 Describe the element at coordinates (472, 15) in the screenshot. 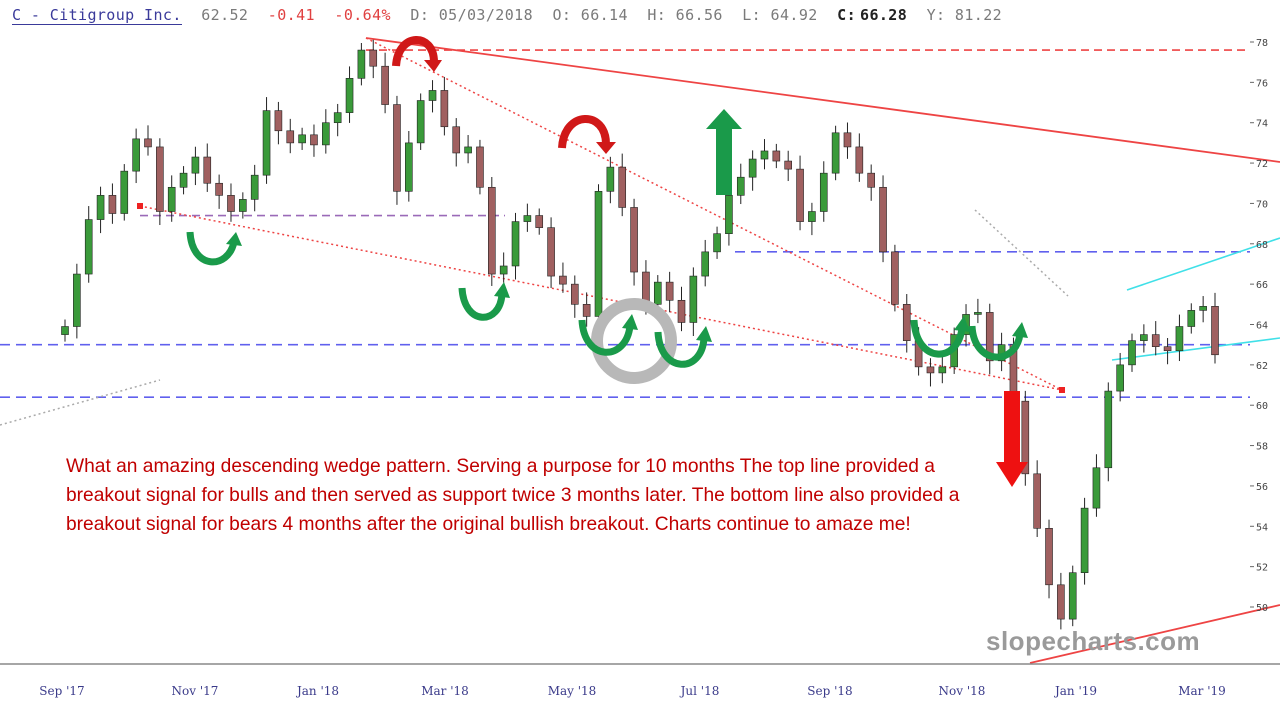

I see `quote-date: D: 05/03/2018` at that location.